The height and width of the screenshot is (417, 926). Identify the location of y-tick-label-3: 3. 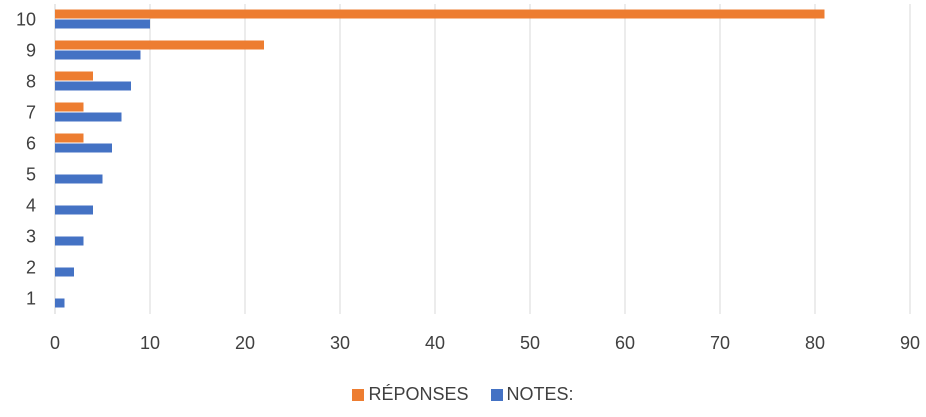
(31, 237).